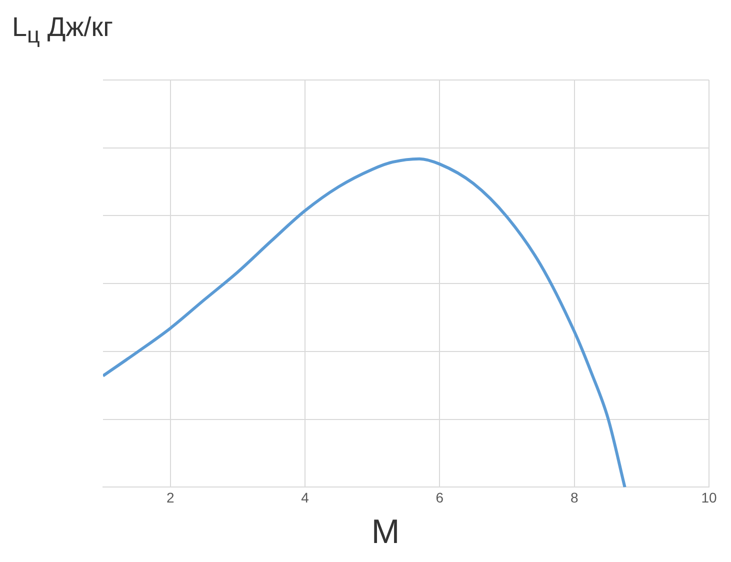 Image resolution: width=731 pixels, height=562 pixels. What do you see at coordinates (574, 497) in the screenshot?
I see `x-tick-label: 8` at bounding box center [574, 497].